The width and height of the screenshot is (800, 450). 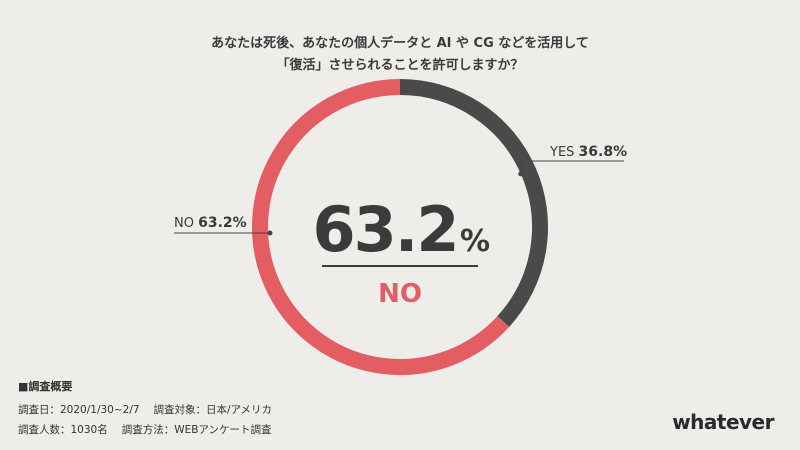 What do you see at coordinates (45, 386) in the screenshot?
I see `survey-overview-heading: ■調査概要` at bounding box center [45, 386].